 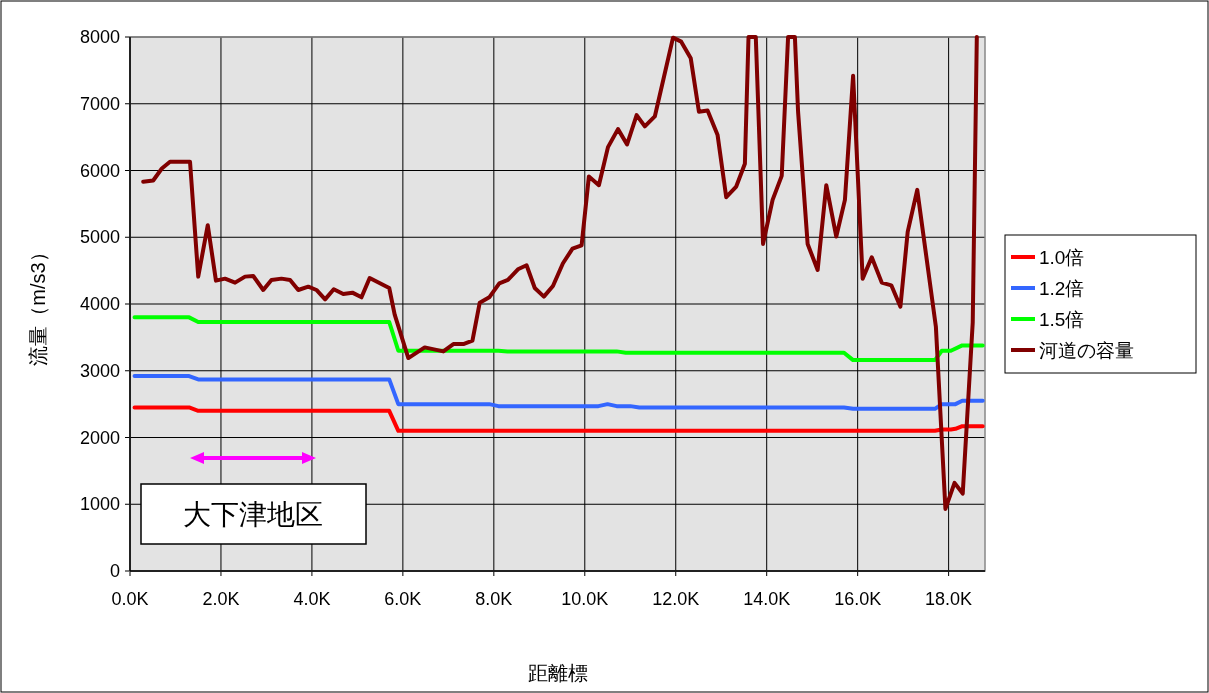 What do you see at coordinates (557, 673) in the screenshot?
I see `x-axis-title: 距離標` at bounding box center [557, 673].